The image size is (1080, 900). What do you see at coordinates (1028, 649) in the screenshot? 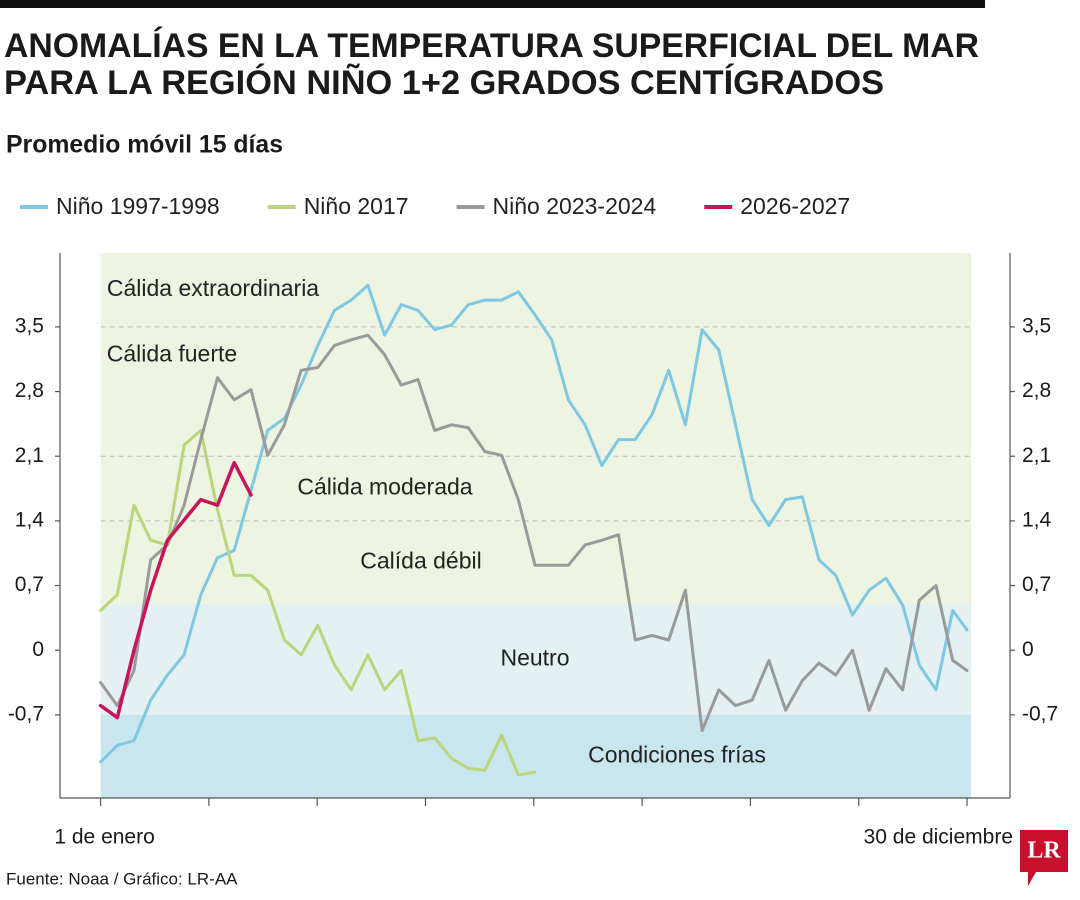
I see `y-tick-label-right: 0` at bounding box center [1028, 649].